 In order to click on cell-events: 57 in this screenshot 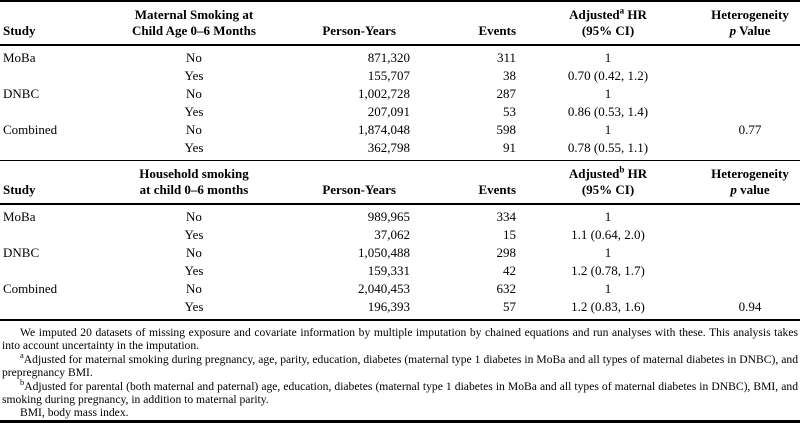, I will do `click(509, 306)`.